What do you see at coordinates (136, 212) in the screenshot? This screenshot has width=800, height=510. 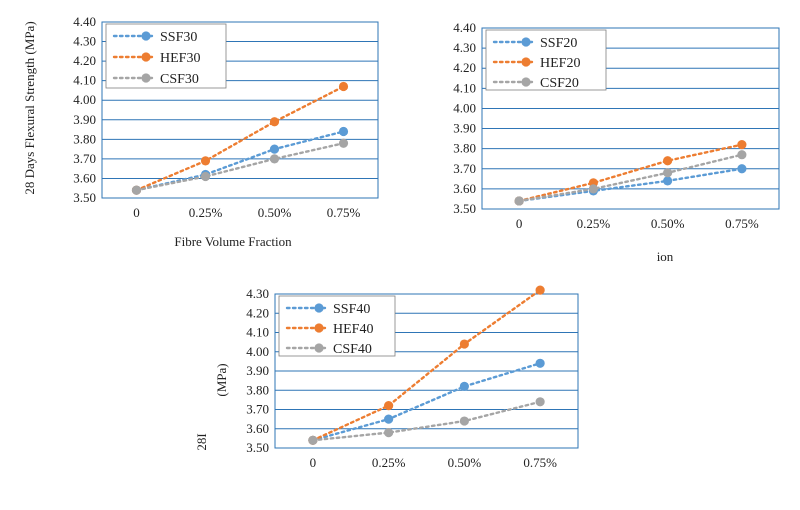 I see `x-tick-label: 0` at bounding box center [136, 212].